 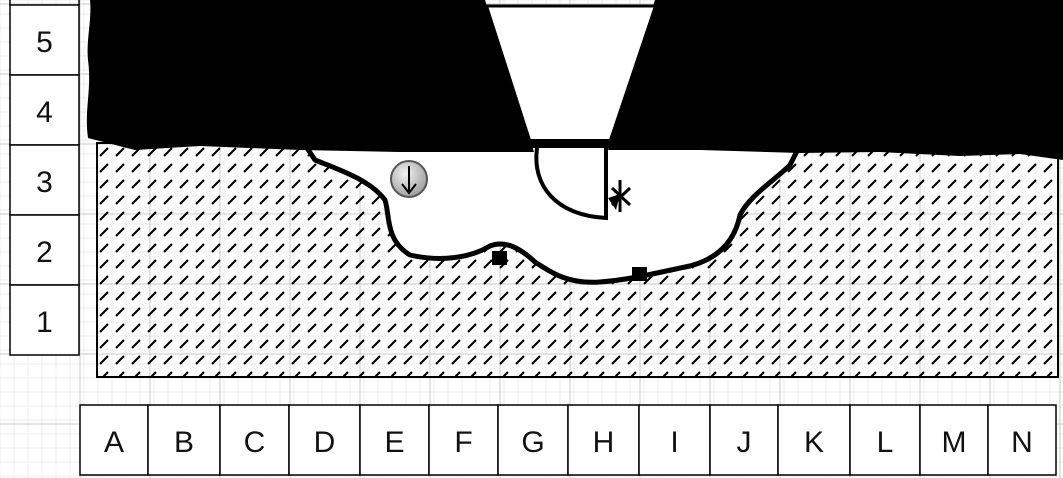 I want to click on column-label-A: A, so click(x=114, y=440).